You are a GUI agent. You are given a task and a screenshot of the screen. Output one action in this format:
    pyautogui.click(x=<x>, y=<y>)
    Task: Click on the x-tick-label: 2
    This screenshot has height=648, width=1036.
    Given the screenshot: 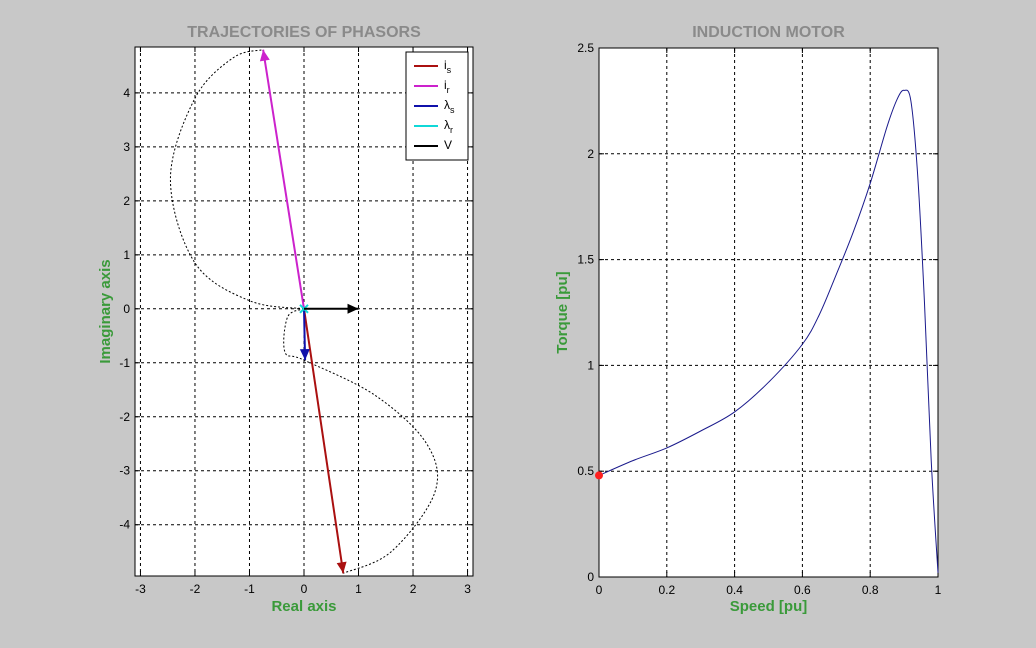 What is the action you would take?
    pyautogui.click(x=413, y=589)
    